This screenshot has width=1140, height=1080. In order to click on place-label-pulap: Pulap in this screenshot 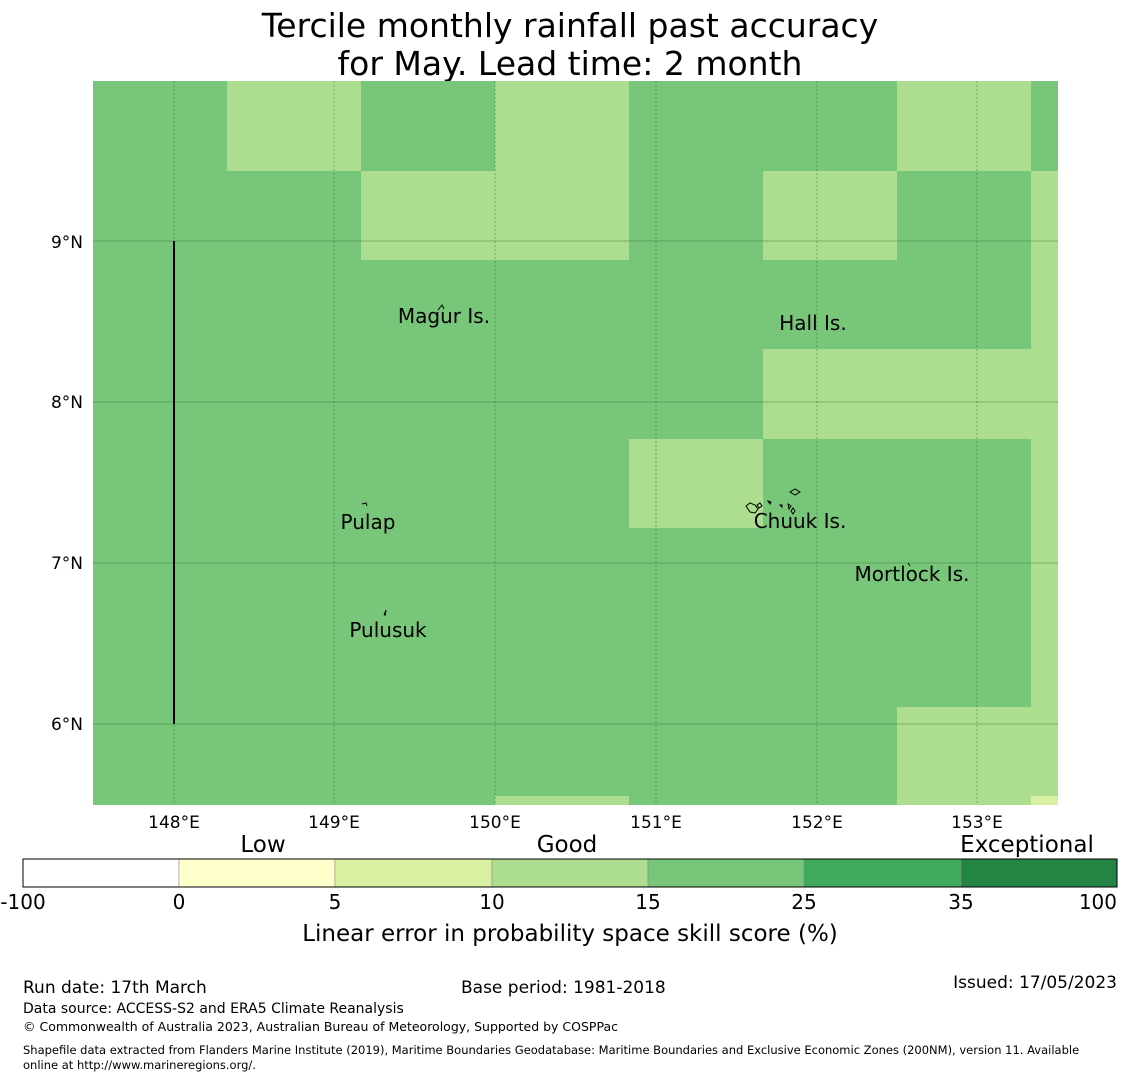, I will do `click(368, 522)`.